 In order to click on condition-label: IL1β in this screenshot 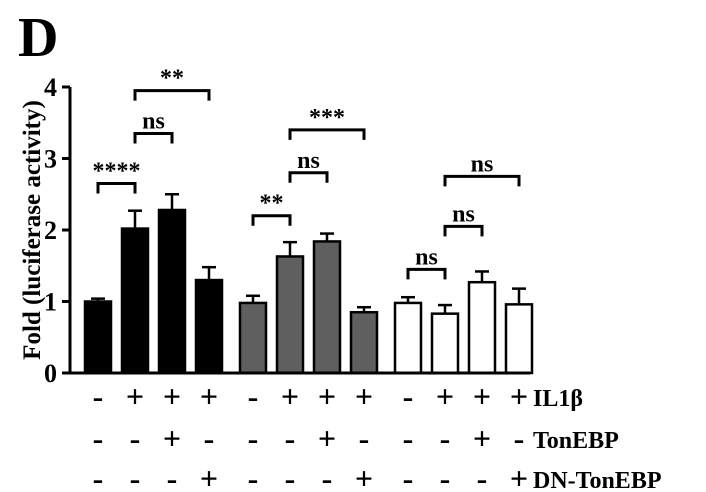, I will do `click(558, 399)`.